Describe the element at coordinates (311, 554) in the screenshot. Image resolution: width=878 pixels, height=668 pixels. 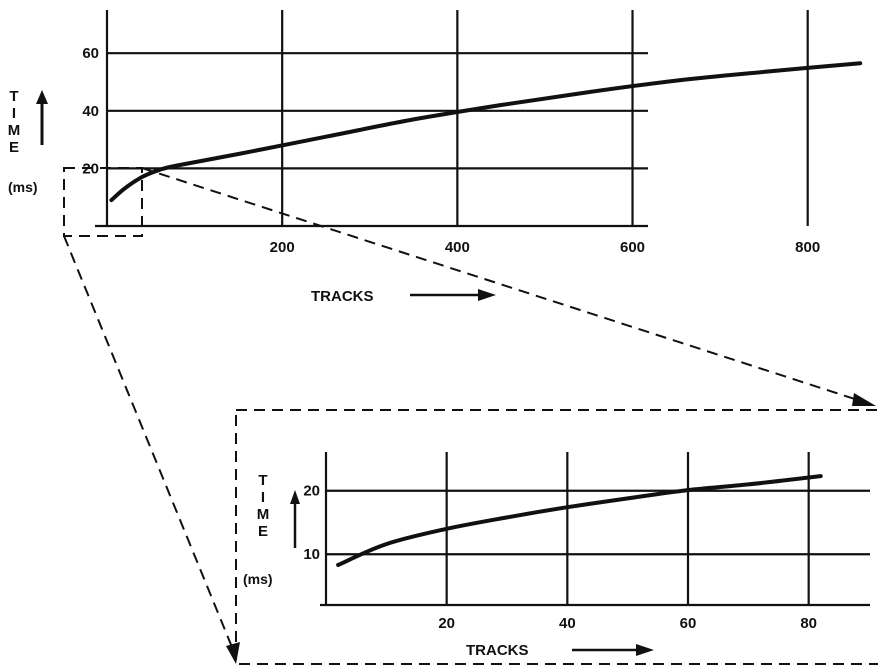
I see `inset-y-tick-label: 10` at that location.